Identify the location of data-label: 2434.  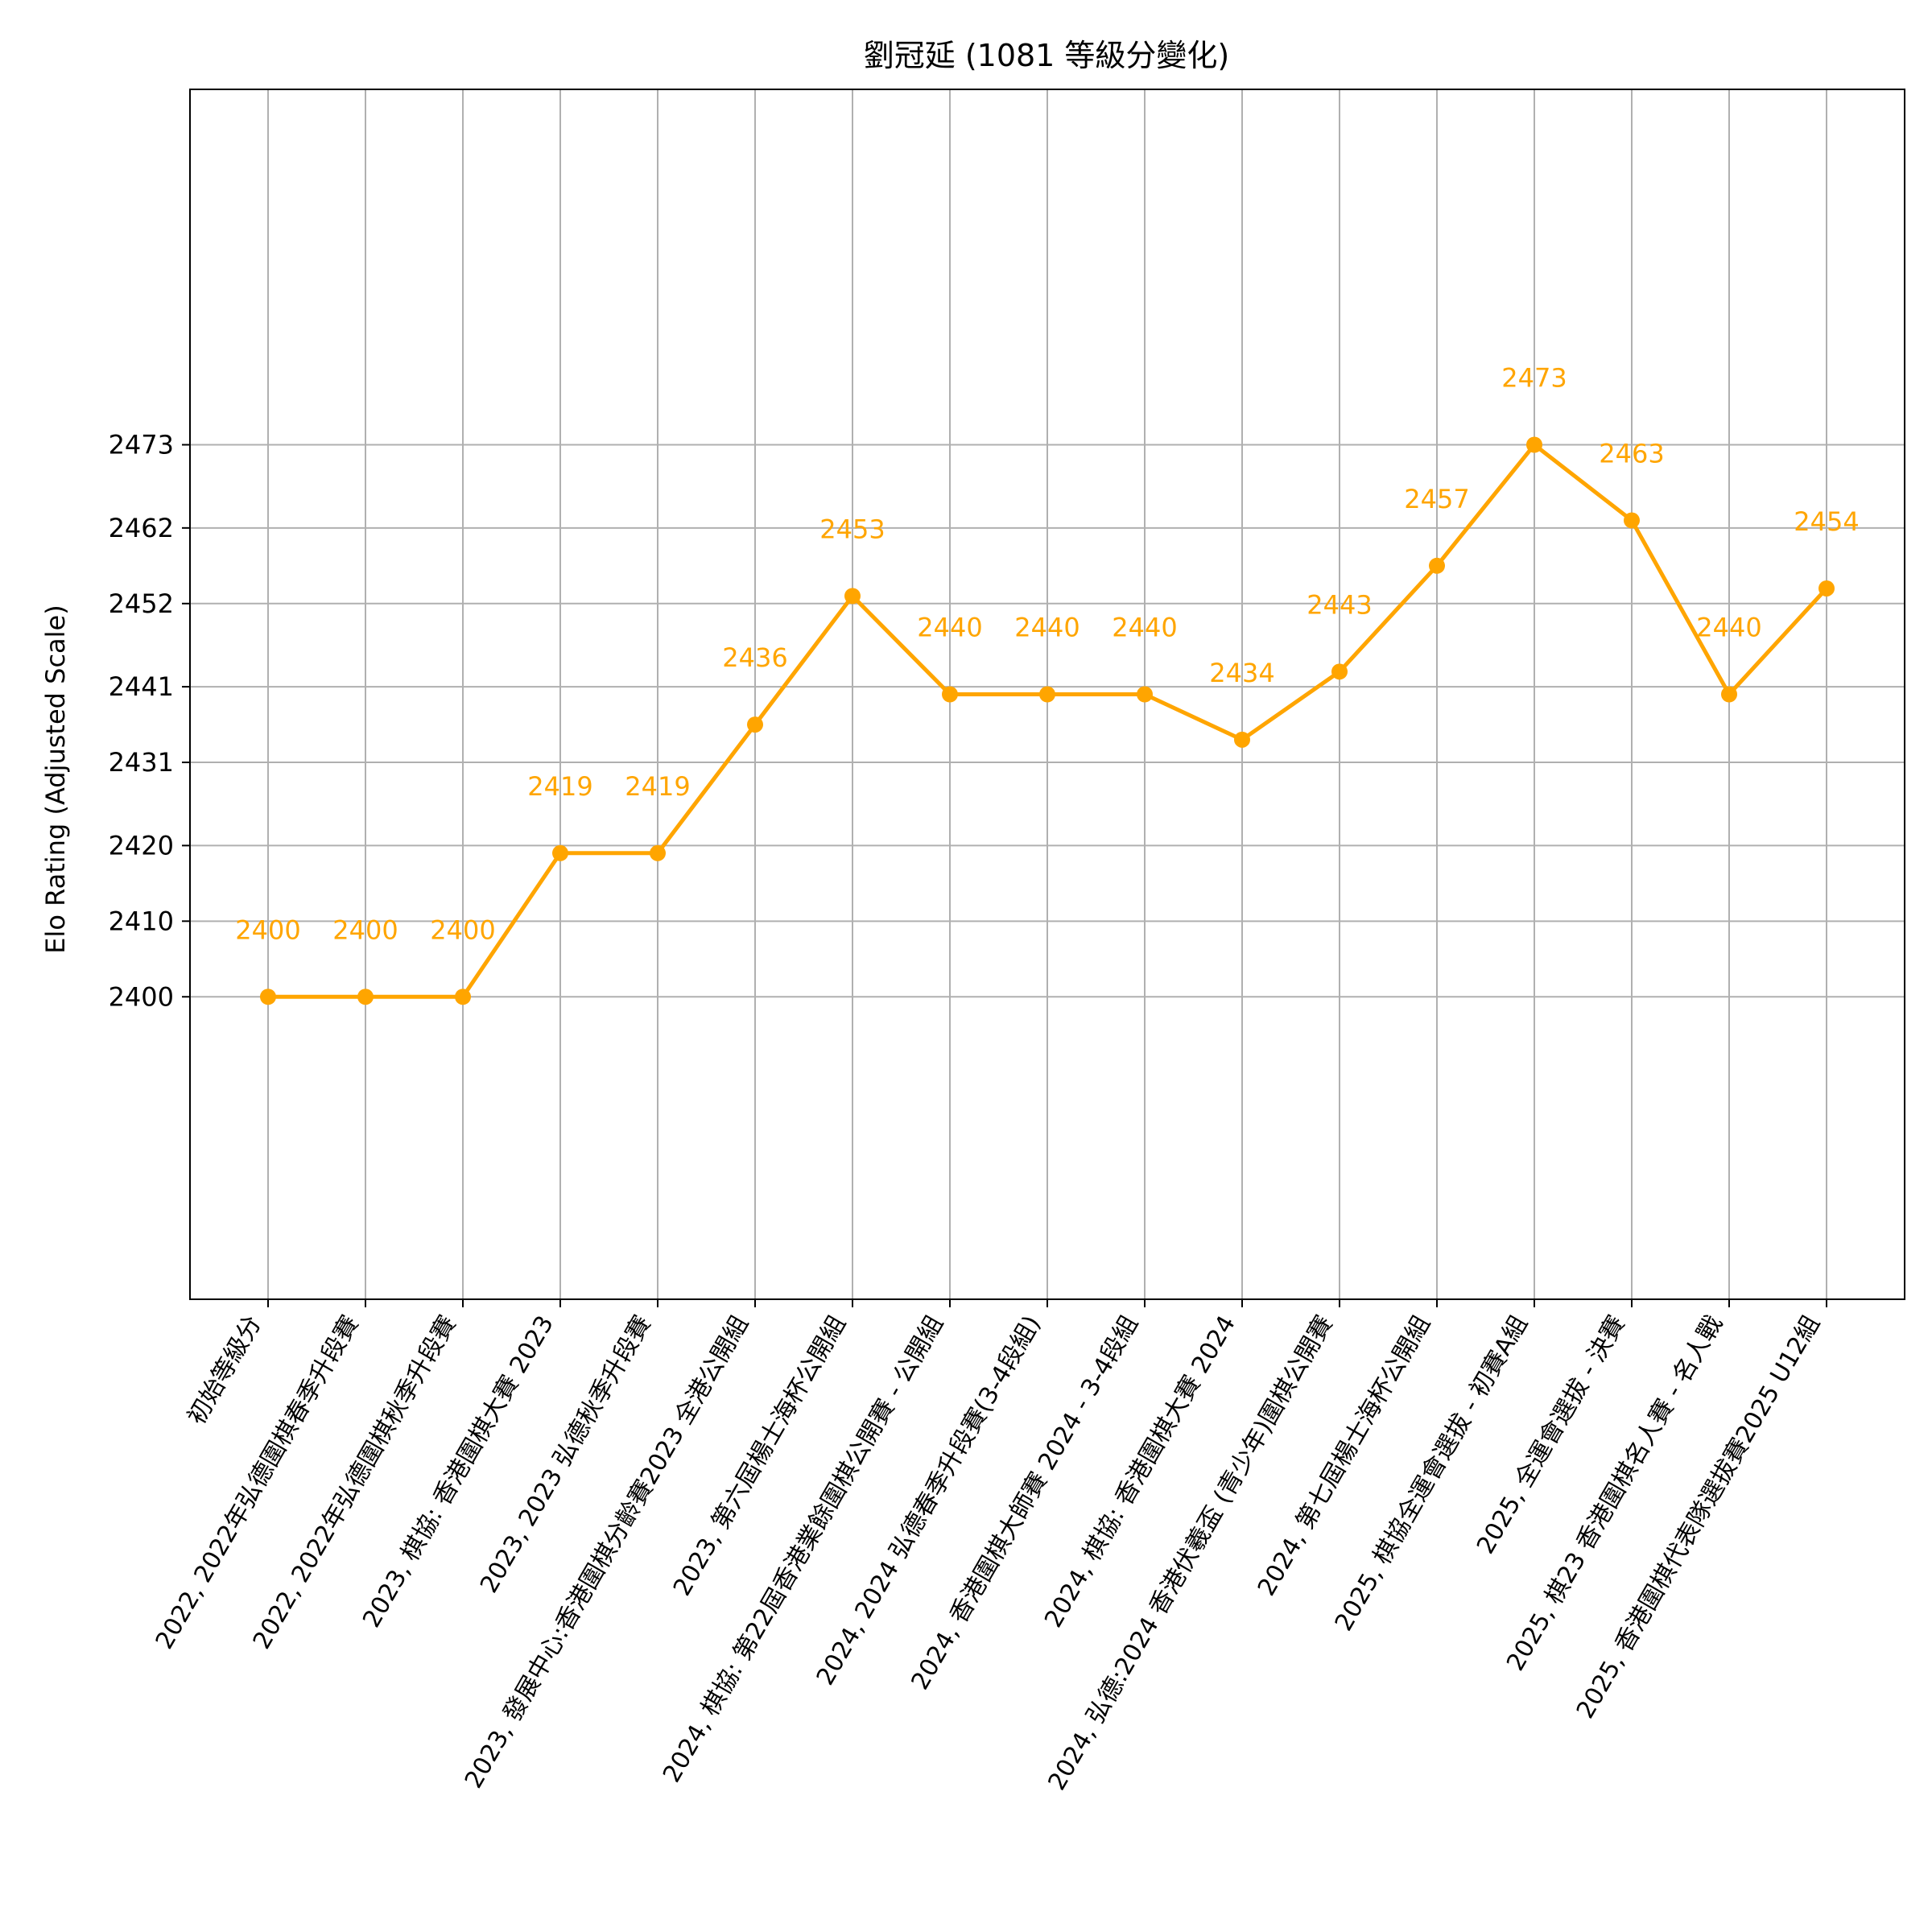
(1241, 673).